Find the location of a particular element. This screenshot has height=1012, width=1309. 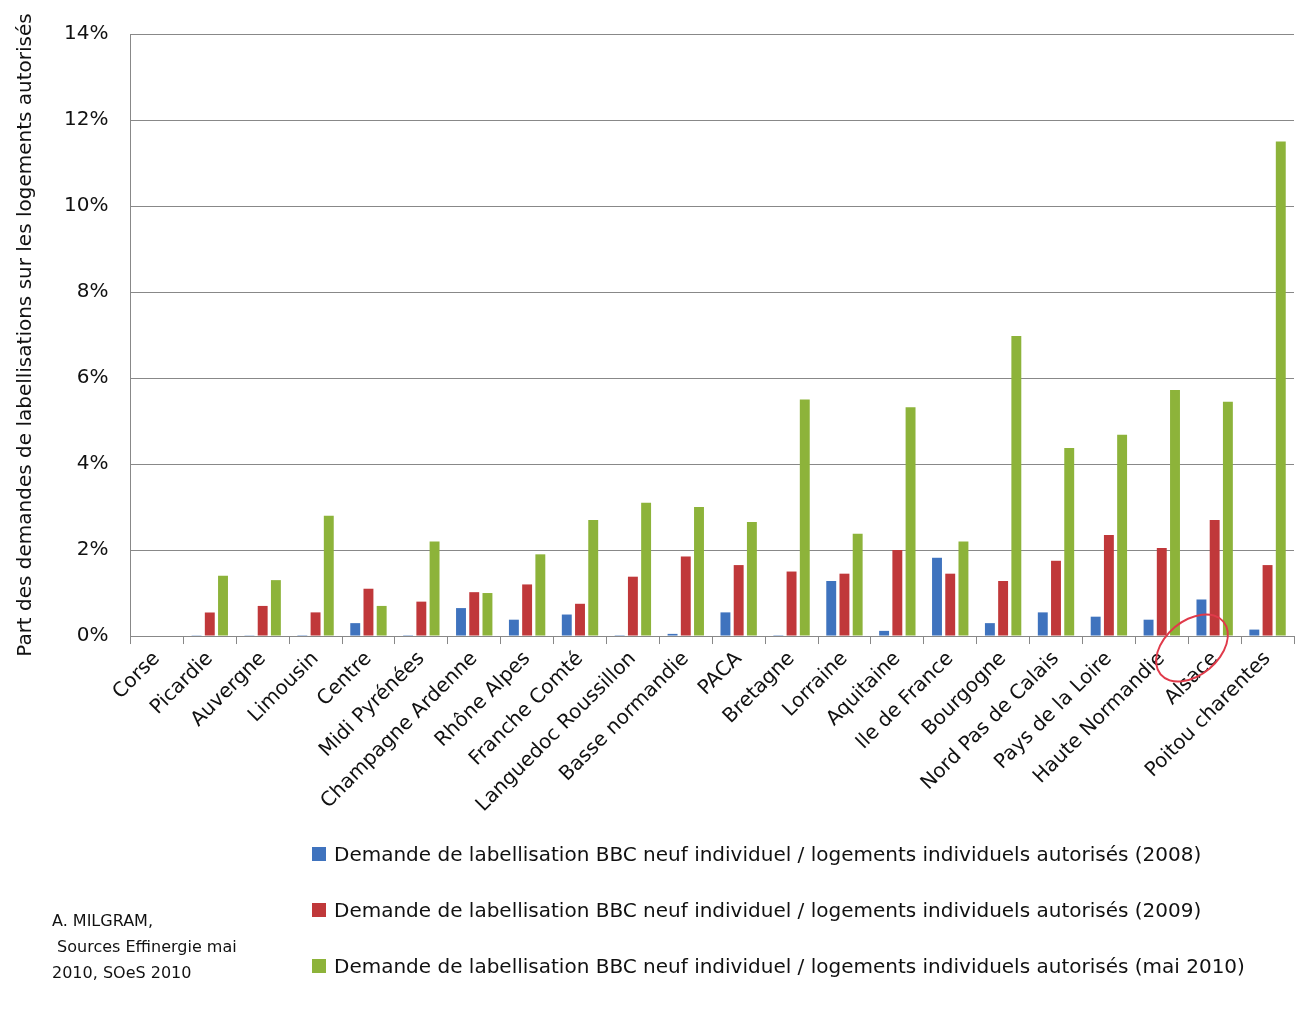

y-tick-label: 0% is located at coordinates (92, 634).